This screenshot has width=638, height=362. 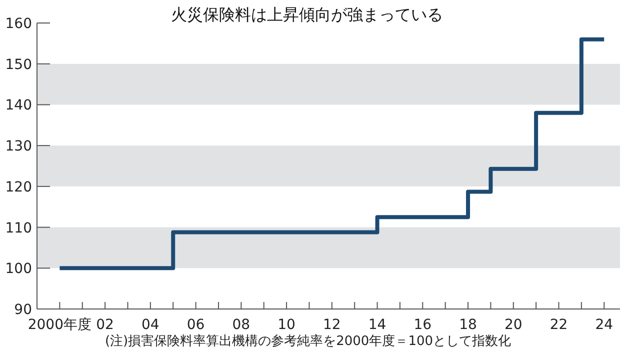 I want to click on x-tick-label: 02, so click(x=105, y=325).